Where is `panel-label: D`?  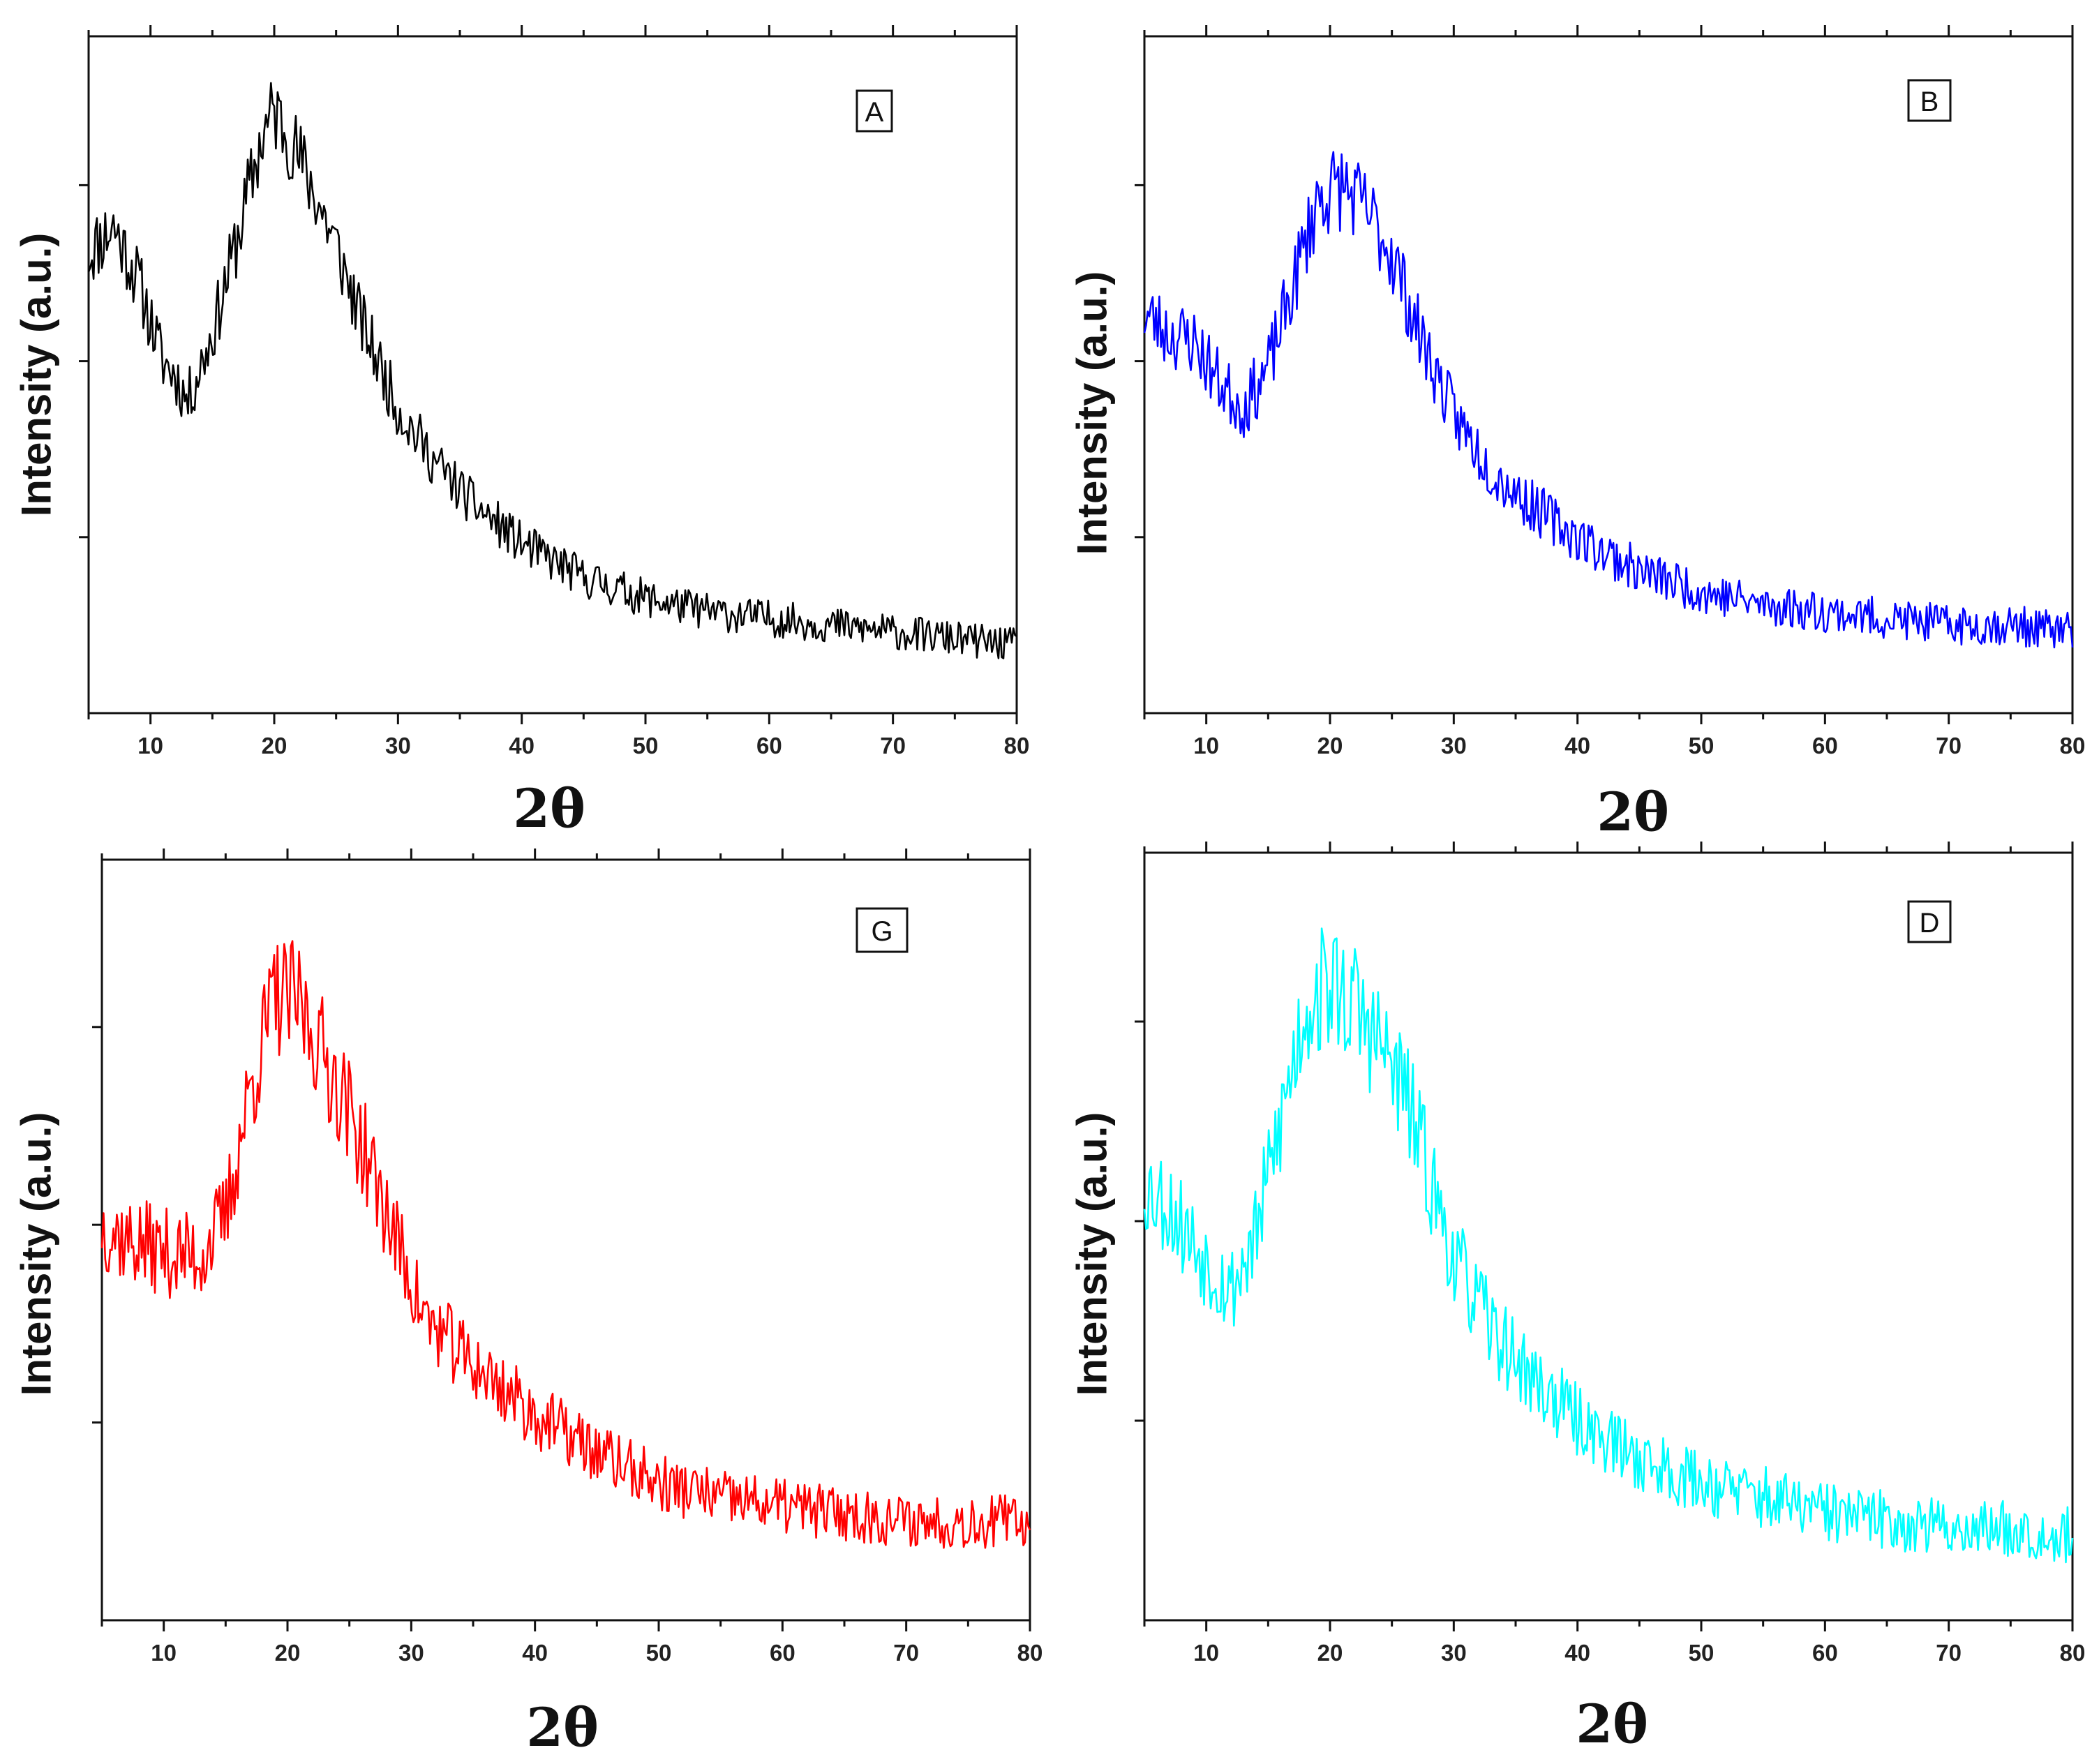 panel-label: D is located at coordinates (1930, 924).